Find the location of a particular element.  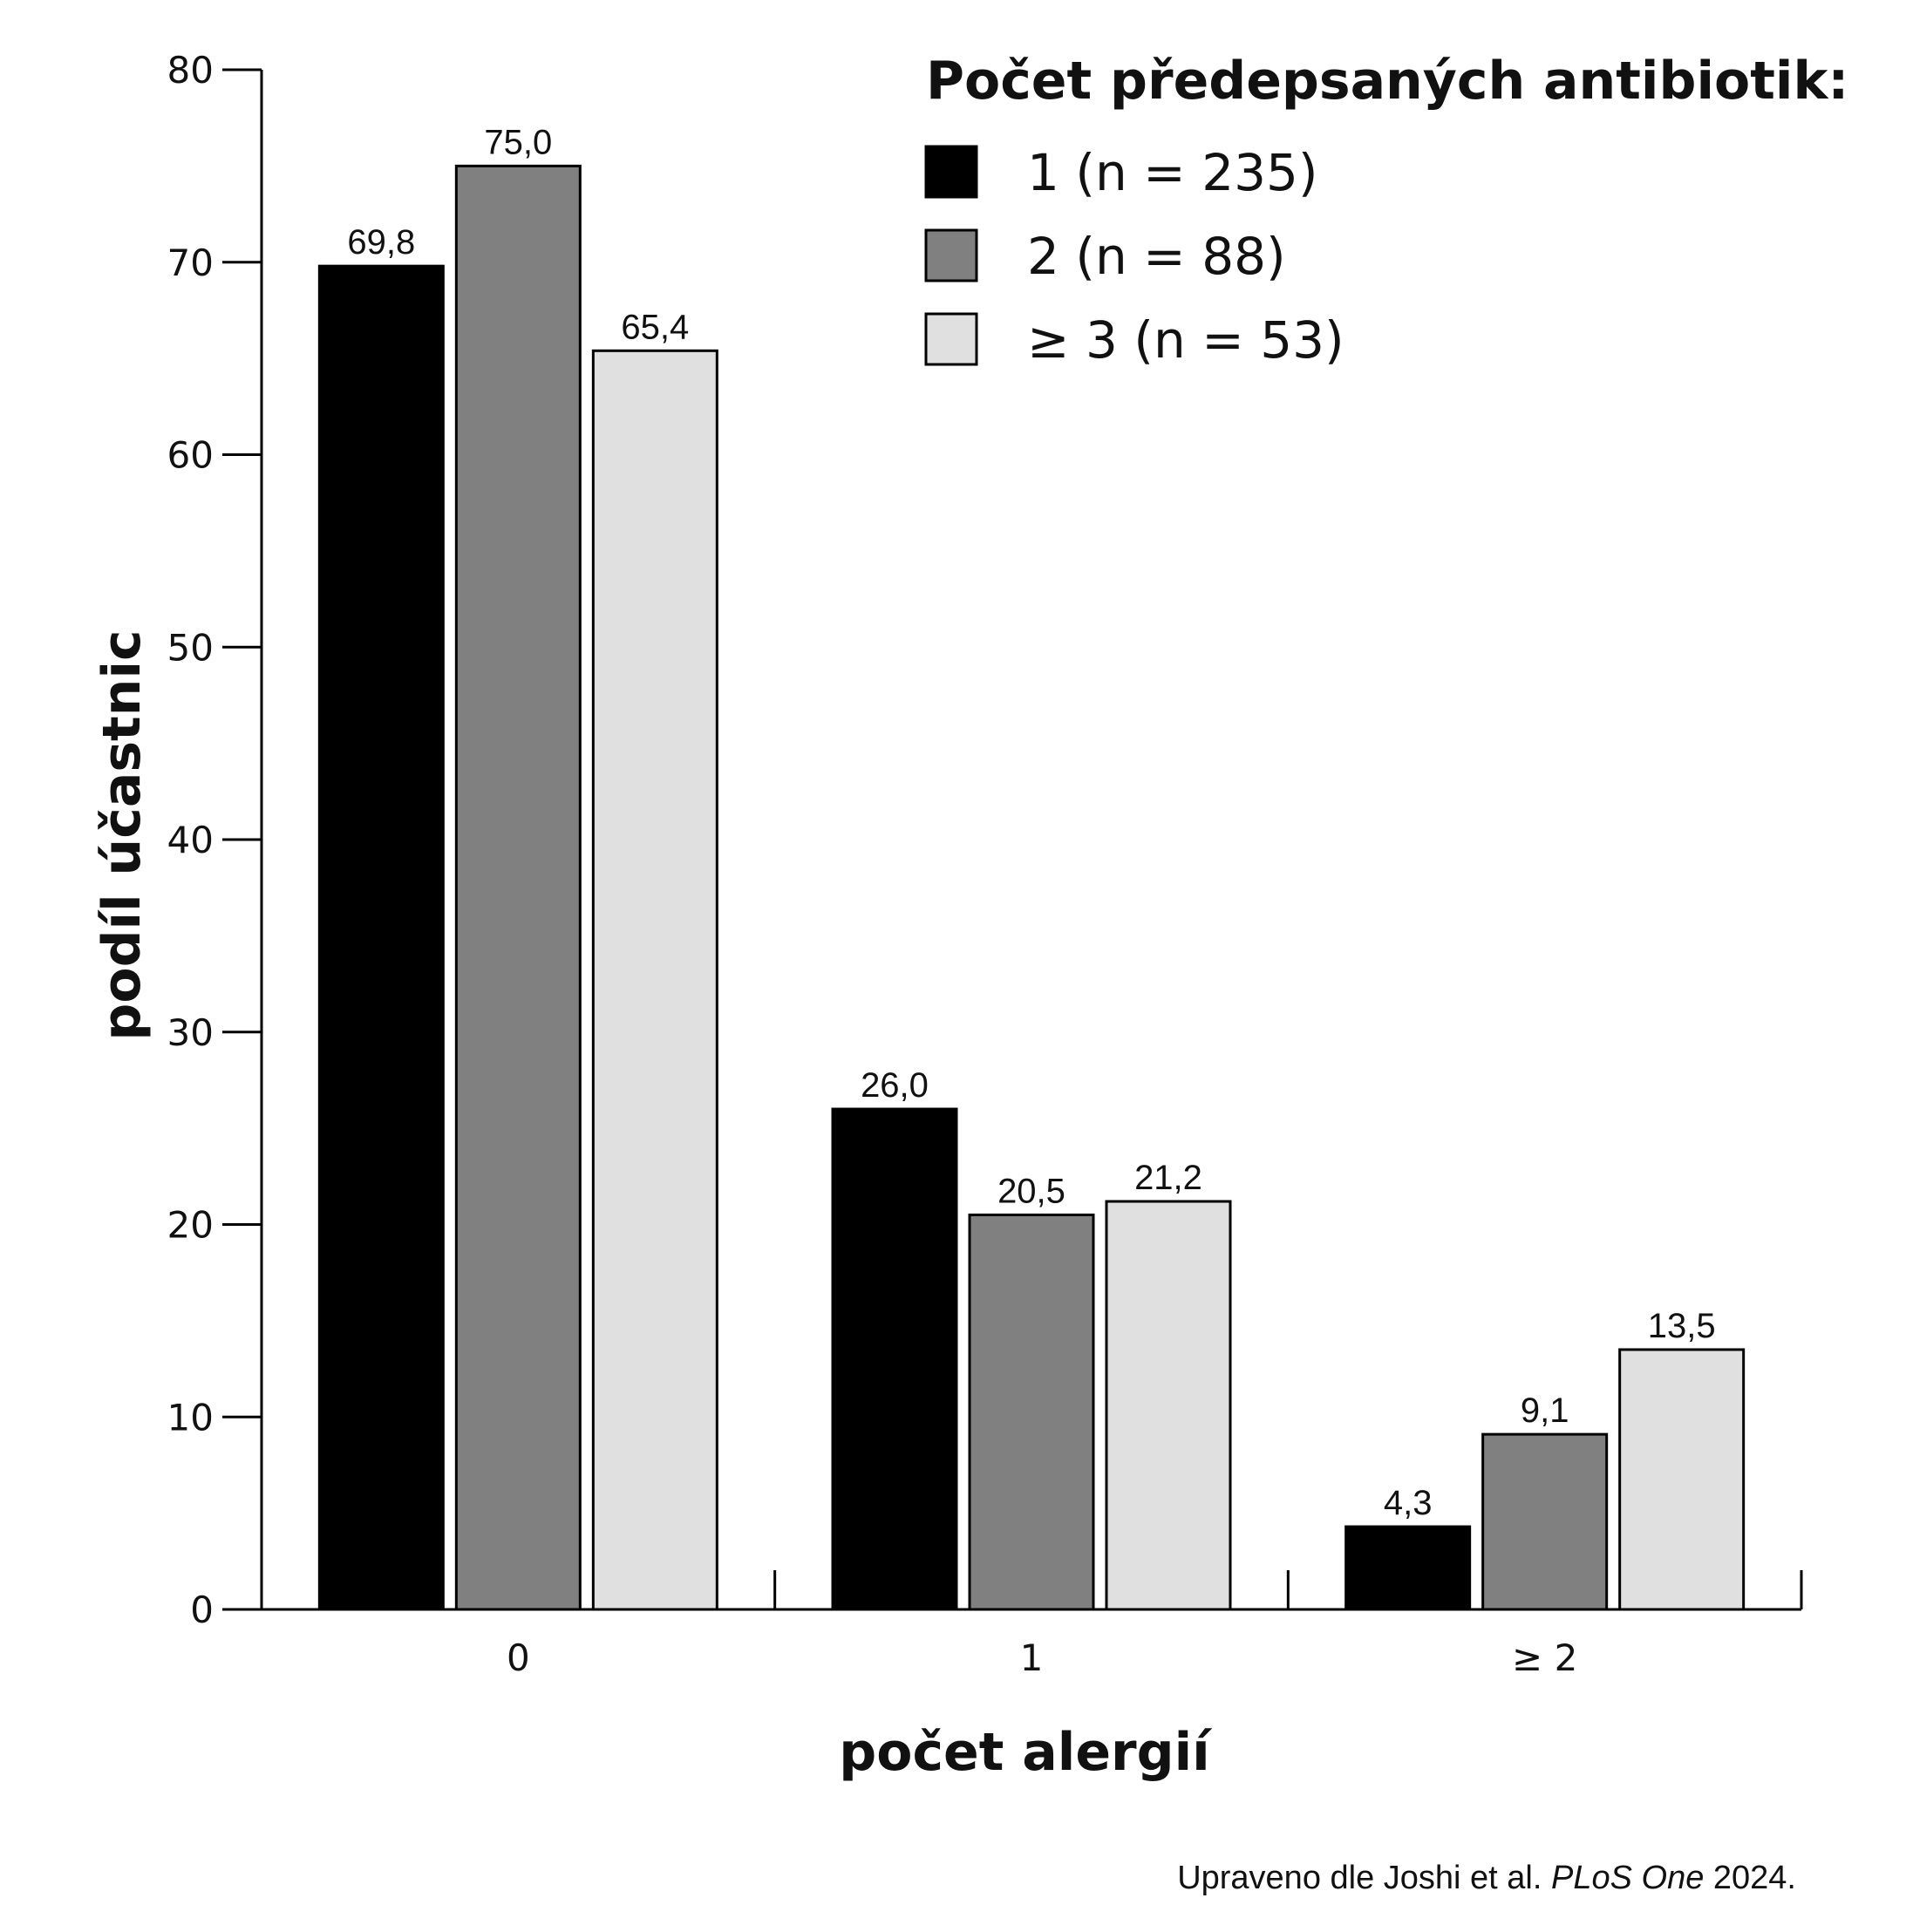

source-note: Upraveno dle Joshi et al. PLoS One 2024. is located at coordinates (1486, 1878).